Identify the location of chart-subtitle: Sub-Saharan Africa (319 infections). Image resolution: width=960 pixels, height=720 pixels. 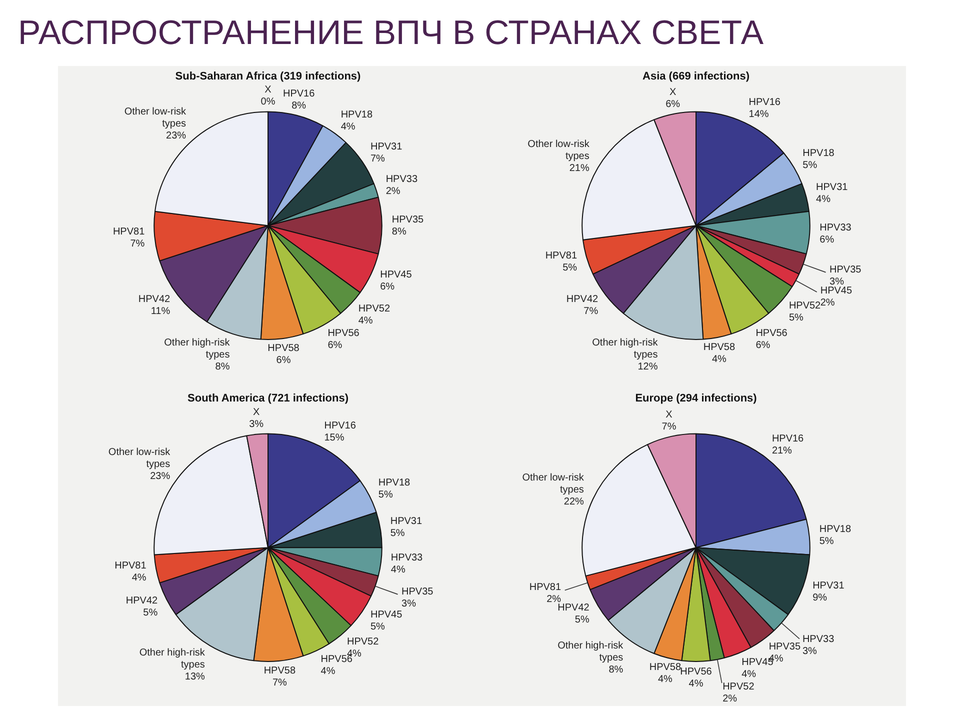
(268, 76).